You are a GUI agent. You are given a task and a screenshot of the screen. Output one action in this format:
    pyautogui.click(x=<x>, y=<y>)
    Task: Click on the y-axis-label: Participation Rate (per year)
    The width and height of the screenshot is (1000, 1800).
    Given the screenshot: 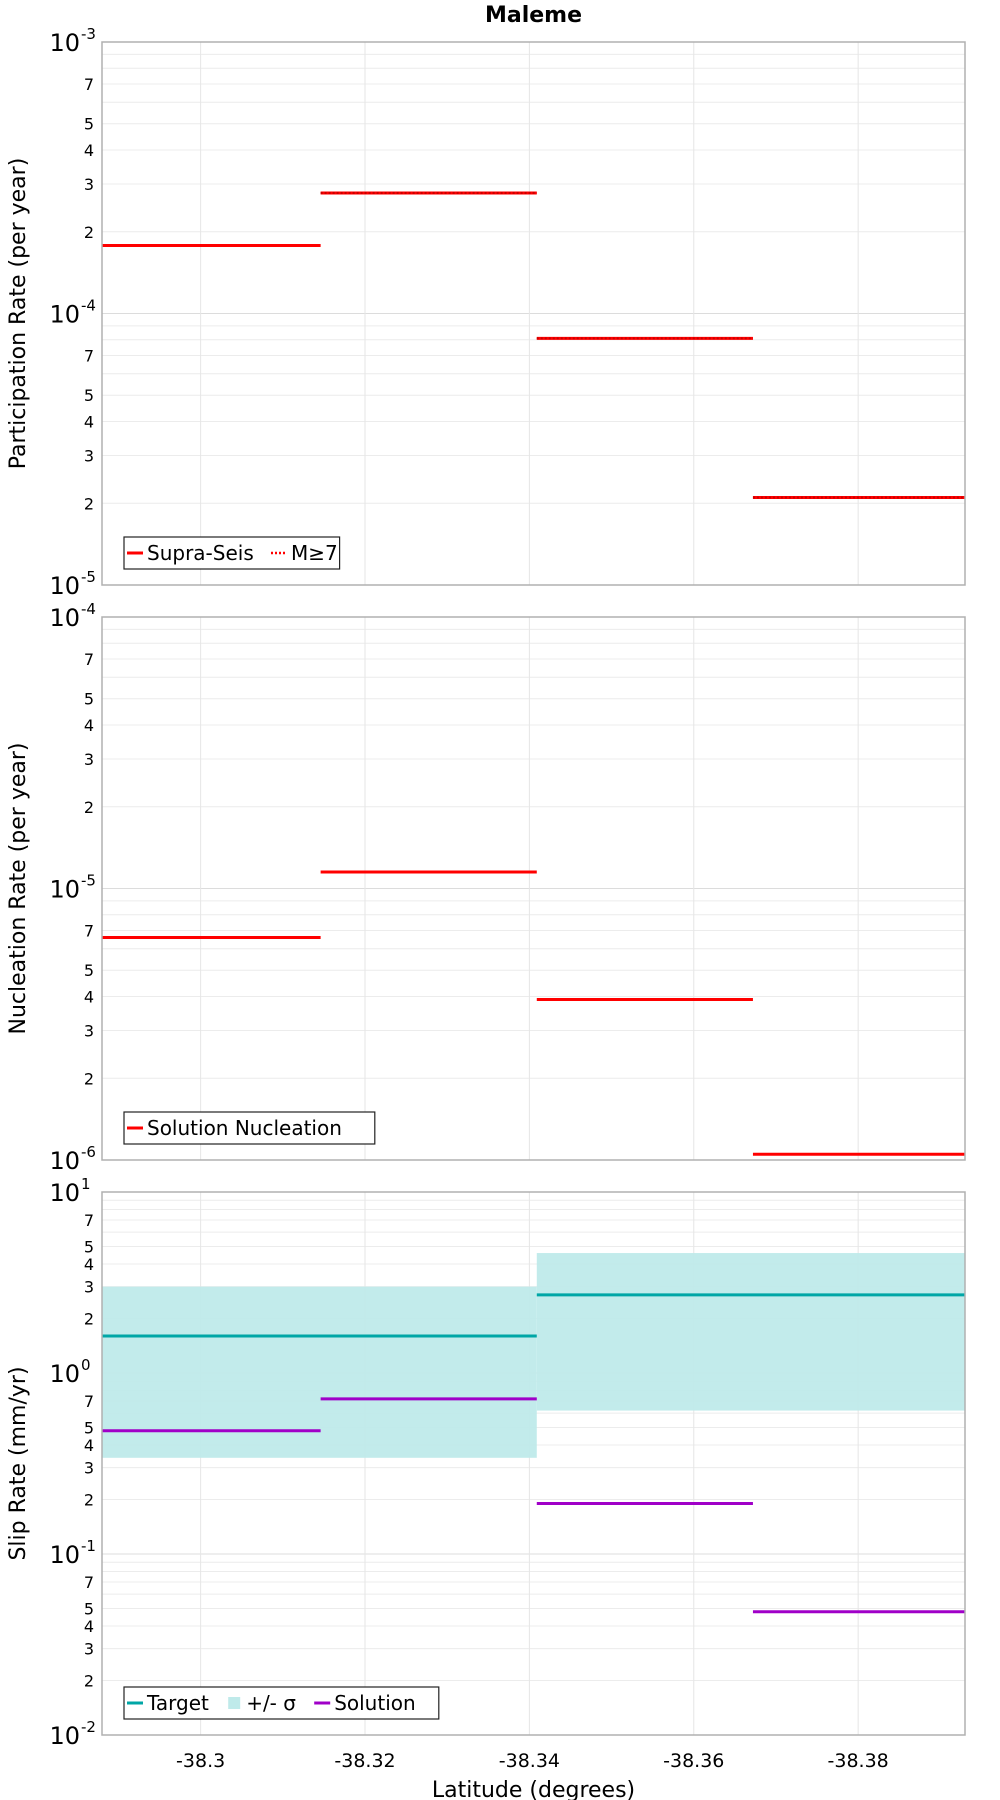 What is the action you would take?
    pyautogui.click(x=18, y=314)
    